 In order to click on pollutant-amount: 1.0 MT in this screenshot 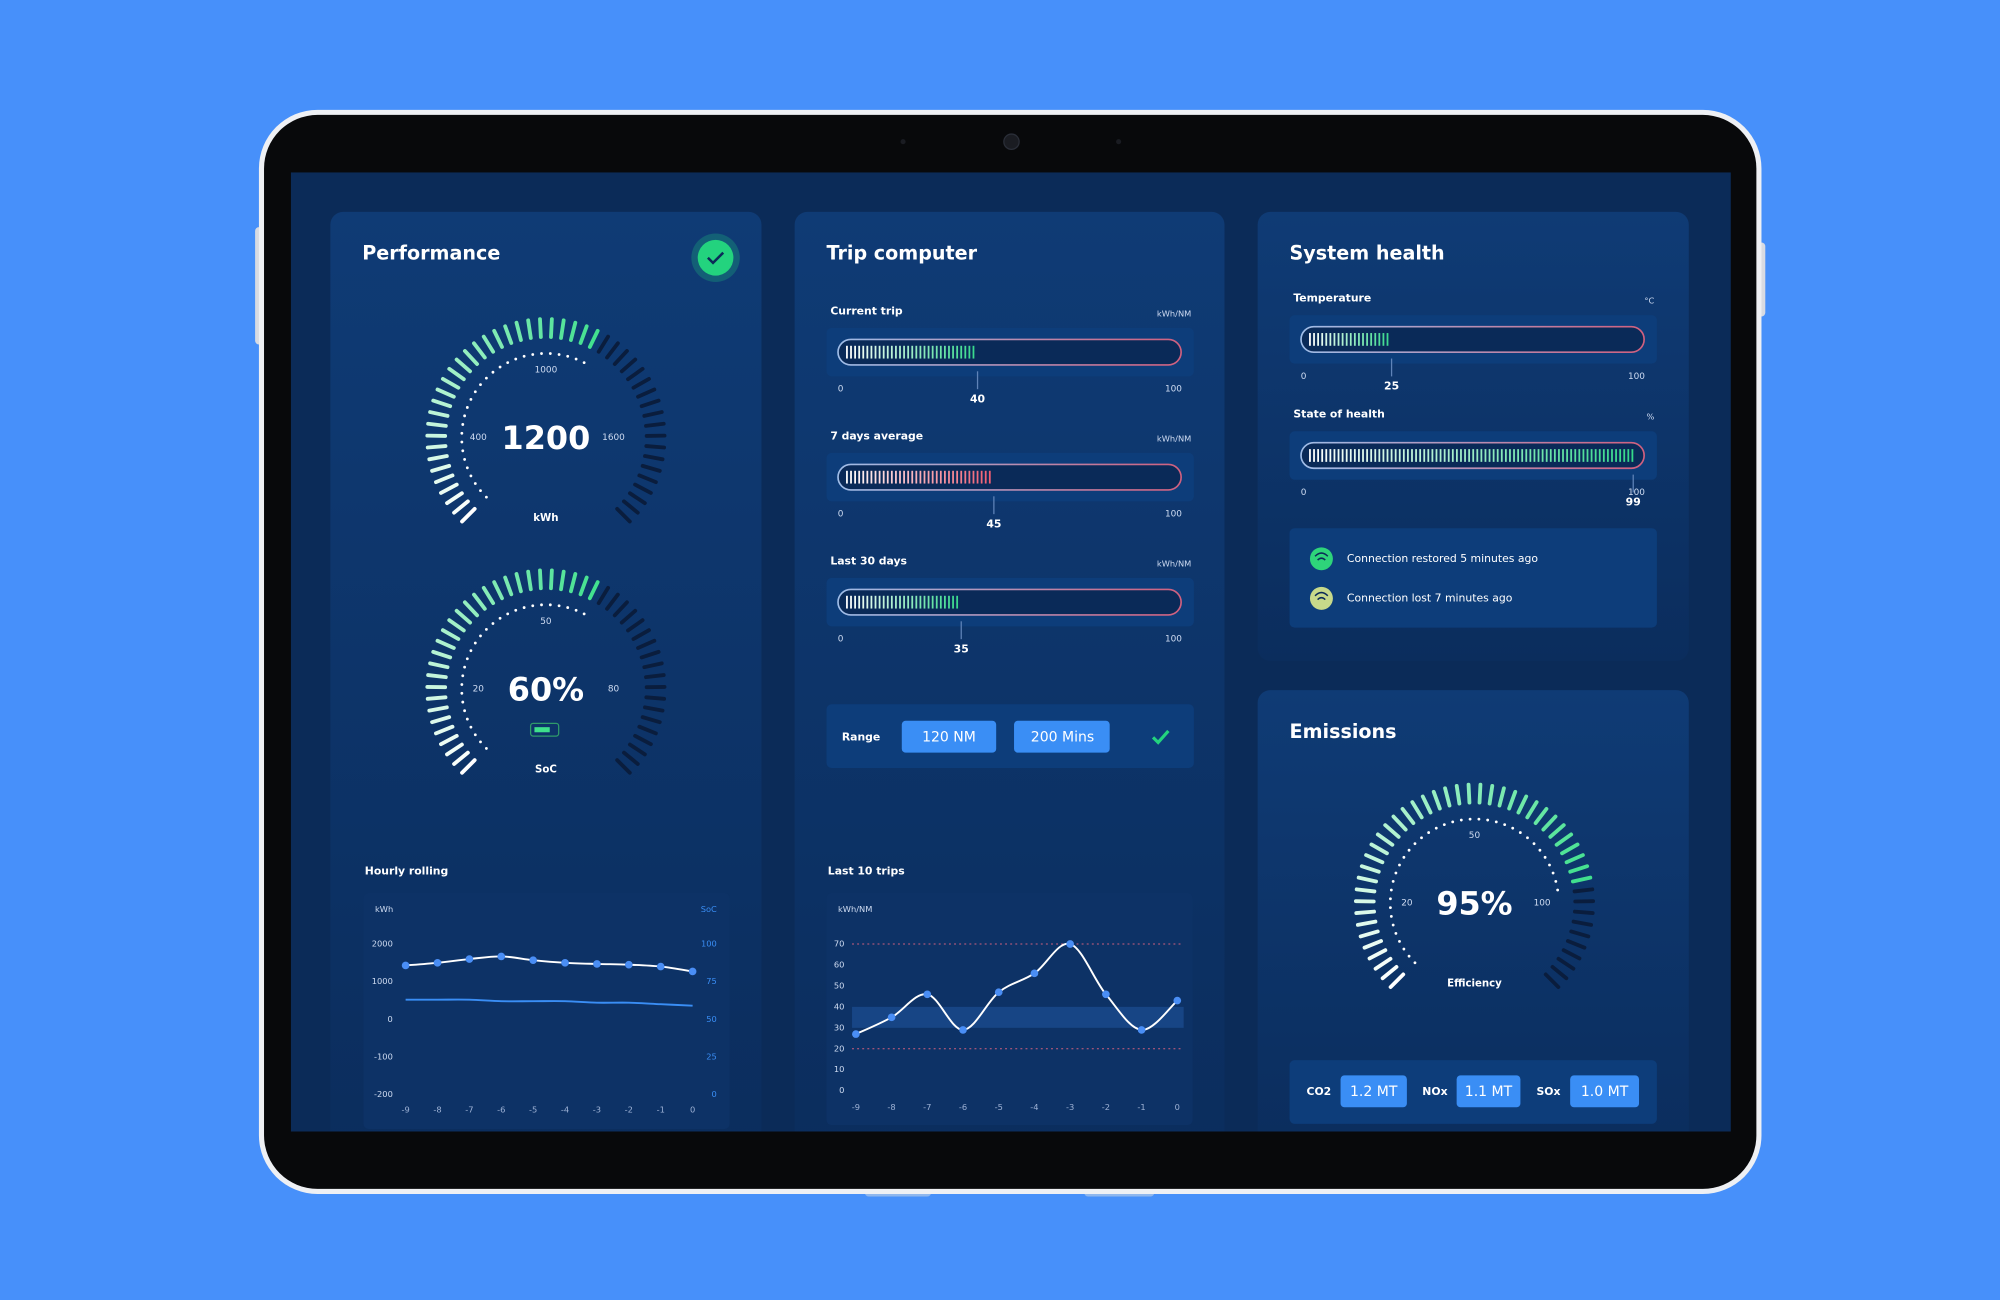, I will do `click(1605, 1092)`.